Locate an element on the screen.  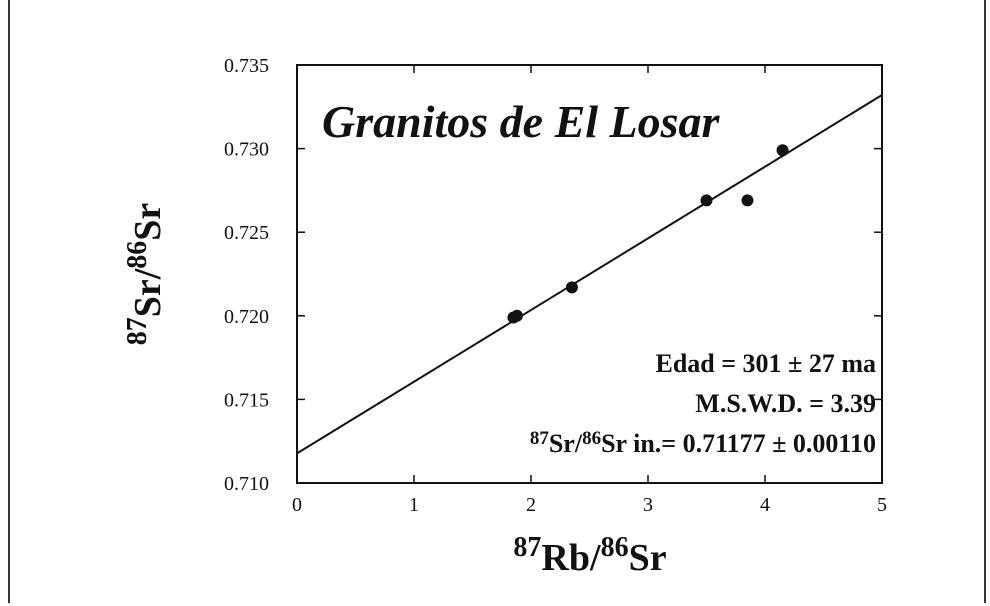
y-tick-label-5: 0.735 is located at coordinates (246, 66).